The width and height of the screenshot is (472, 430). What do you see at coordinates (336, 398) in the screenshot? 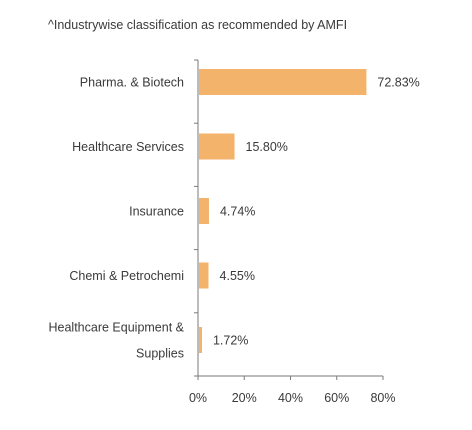
I see `x-tick-label: 60%` at bounding box center [336, 398].